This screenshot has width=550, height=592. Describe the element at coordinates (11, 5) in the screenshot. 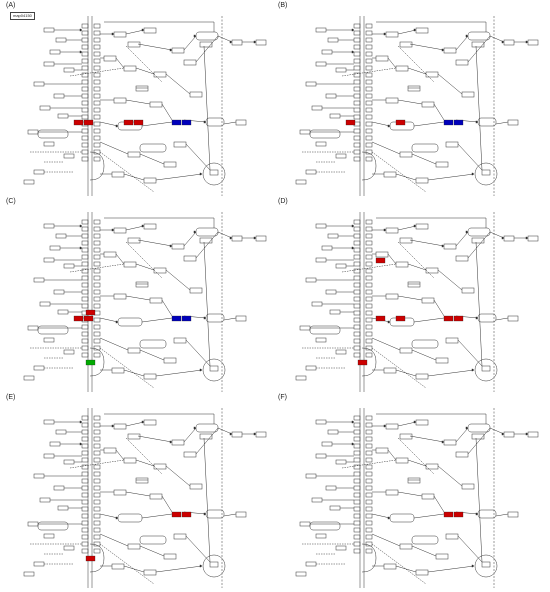

I see `panel-label: (A)` at that location.